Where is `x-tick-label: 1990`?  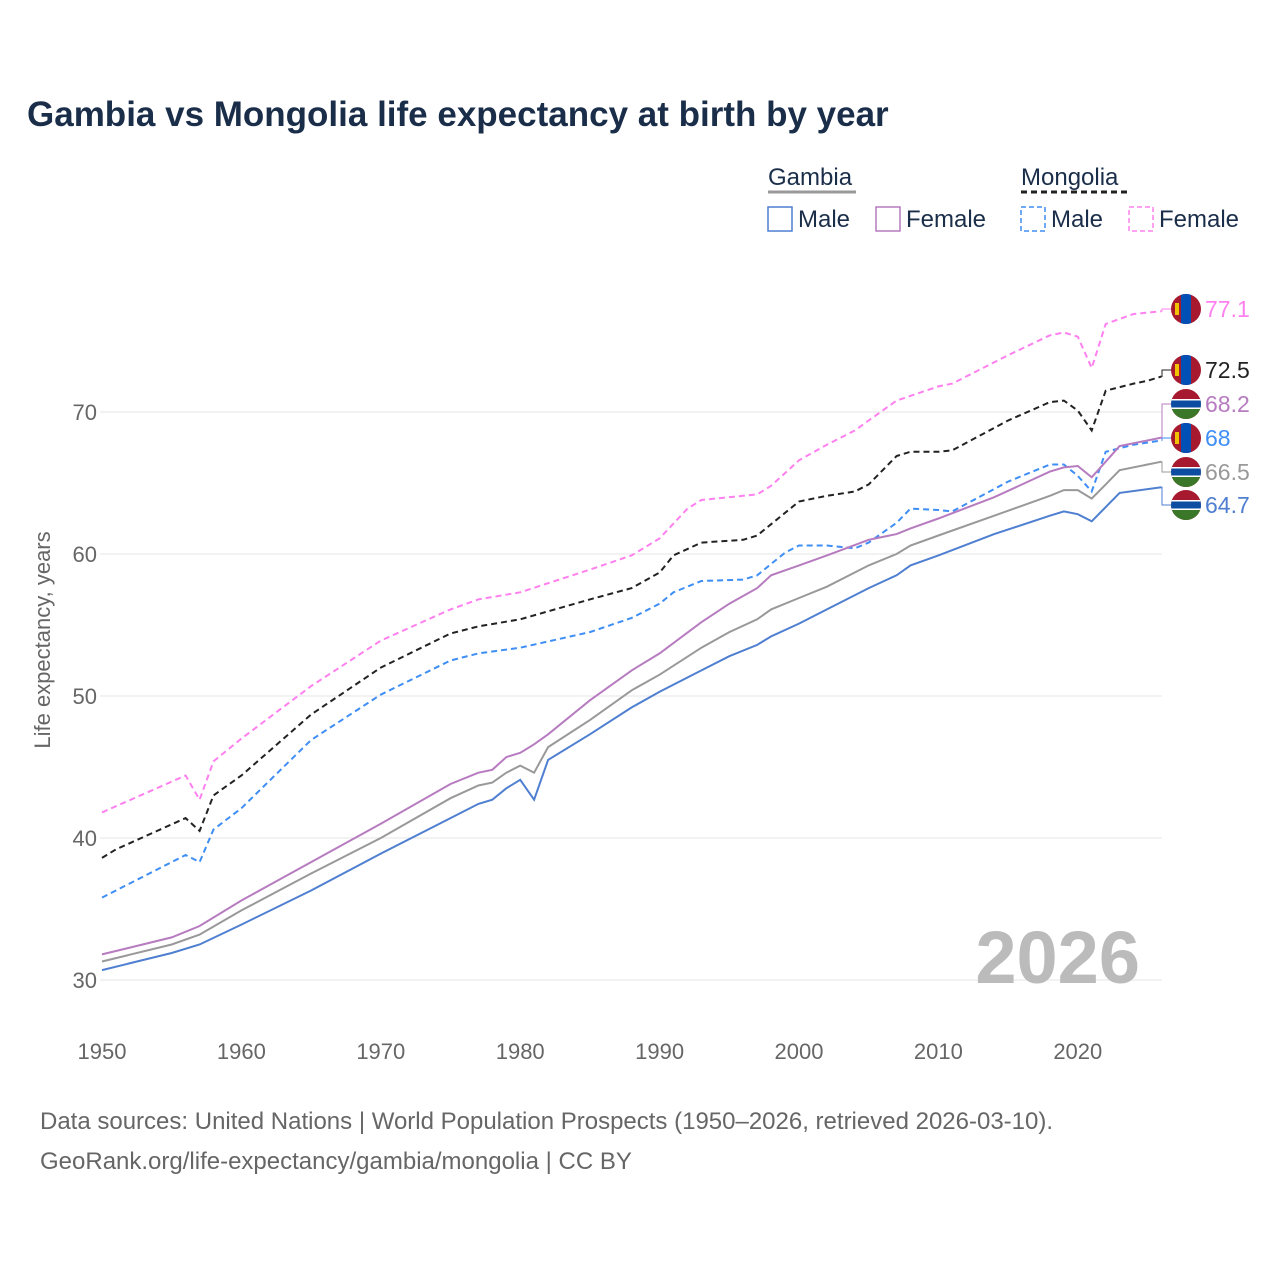 x-tick-label: 1990 is located at coordinates (659, 1051).